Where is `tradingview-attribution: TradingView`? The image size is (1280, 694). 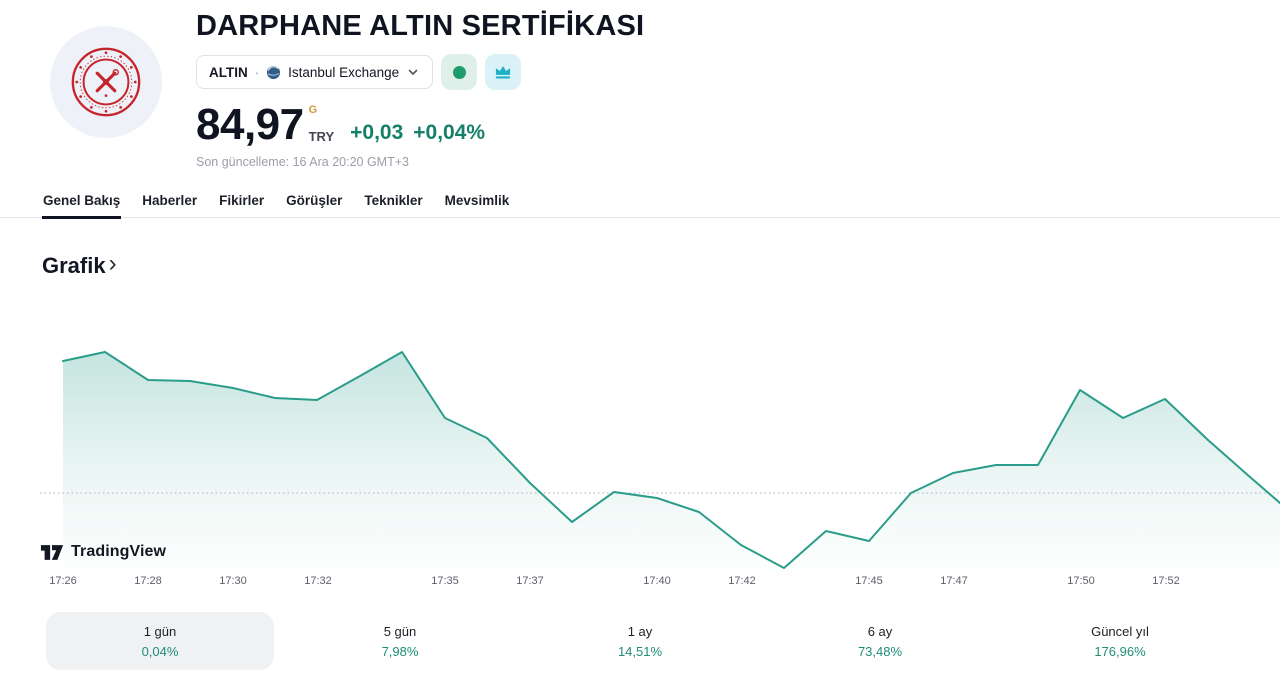
tradingview-attribution: TradingView is located at coordinates (103, 552).